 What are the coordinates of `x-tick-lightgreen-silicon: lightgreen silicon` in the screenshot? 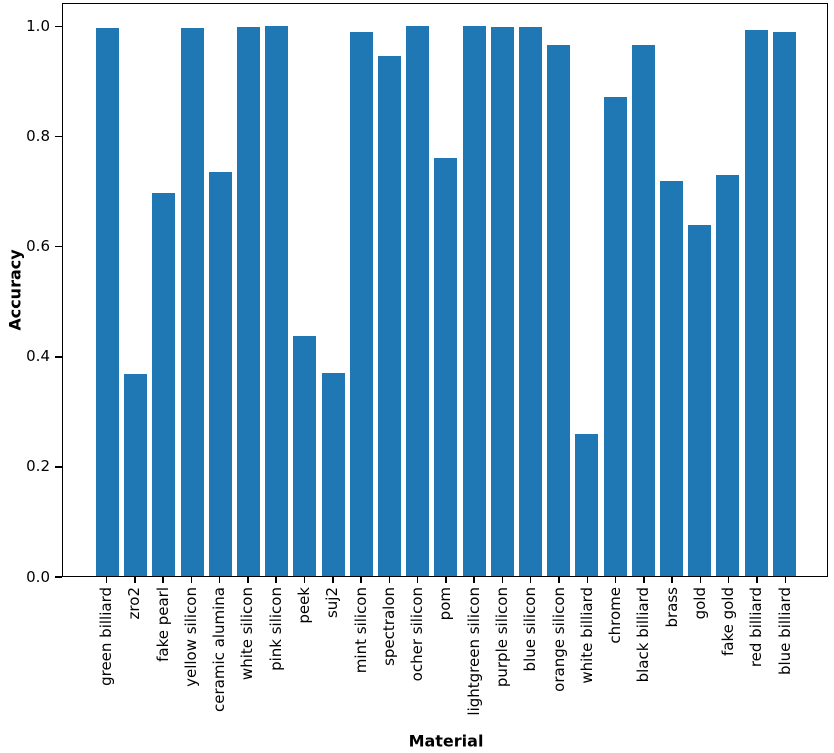 It's located at (474, 646).